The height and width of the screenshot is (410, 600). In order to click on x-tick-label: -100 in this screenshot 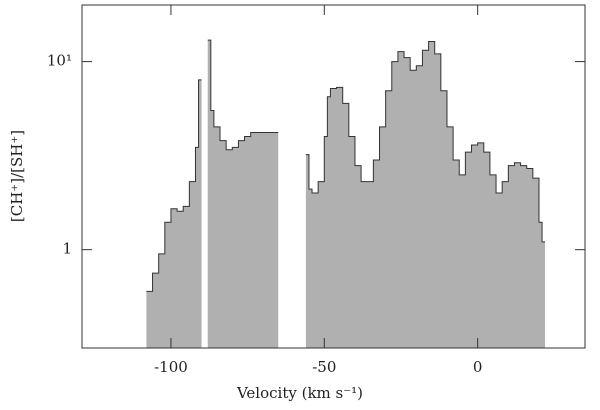, I will do `click(171, 367)`.